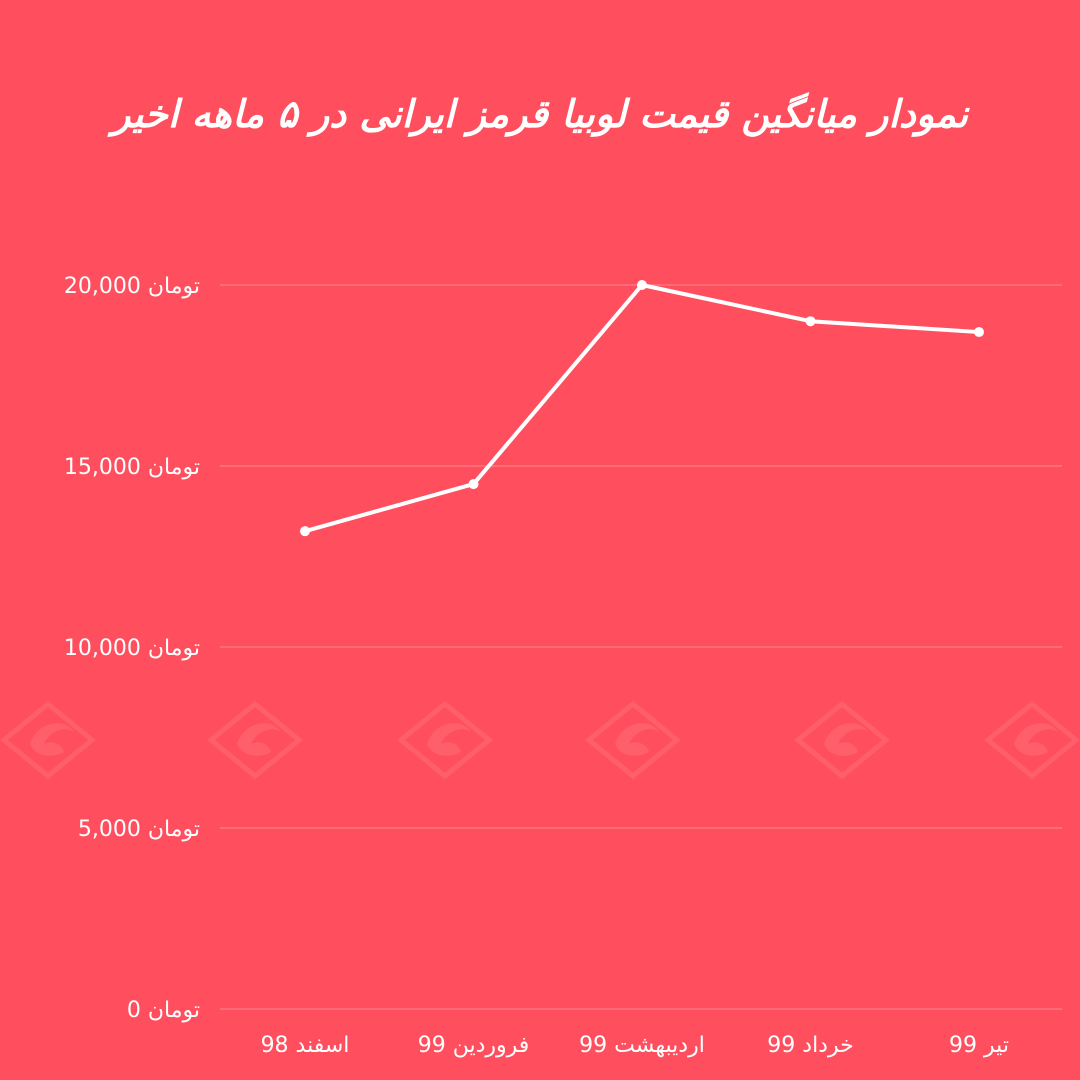 This screenshot has width=1080, height=1080. Describe the element at coordinates (474, 1045) in the screenshot. I see `x-tick-label: فروردین 99` at that location.